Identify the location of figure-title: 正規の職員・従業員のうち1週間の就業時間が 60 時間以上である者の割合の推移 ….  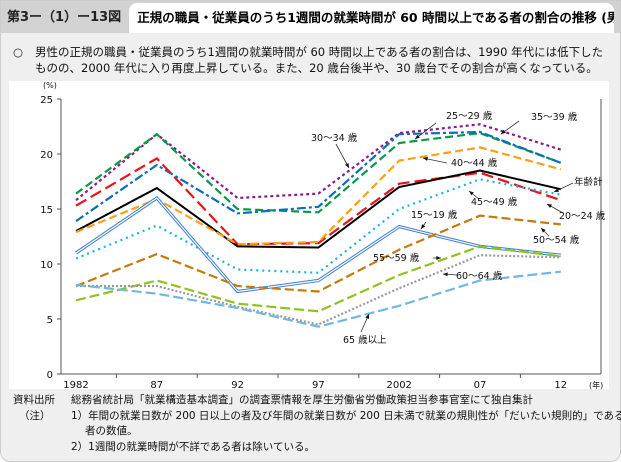
(371, 18).